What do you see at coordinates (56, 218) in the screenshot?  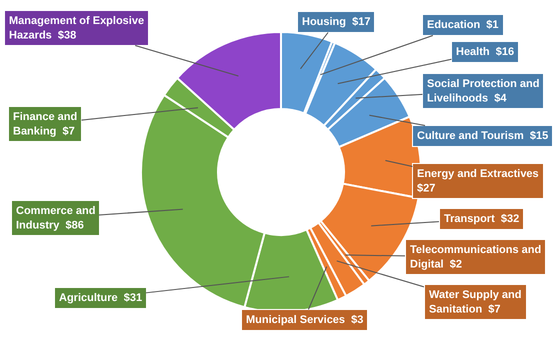 I see `slice-label: Commerce and Industry $86` at bounding box center [56, 218].